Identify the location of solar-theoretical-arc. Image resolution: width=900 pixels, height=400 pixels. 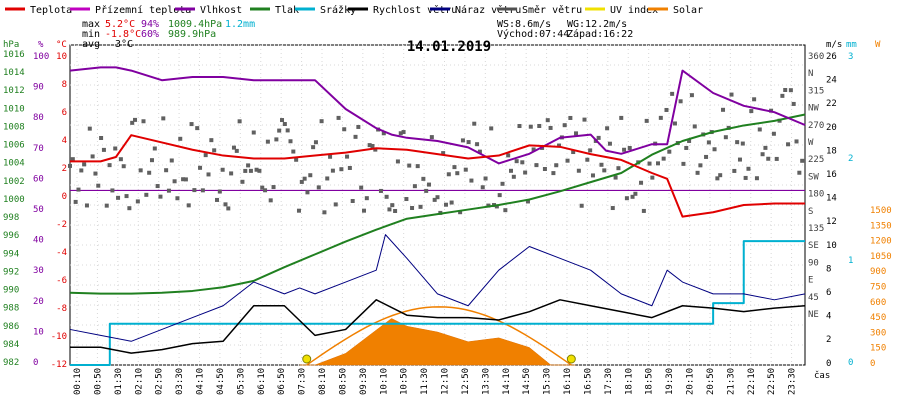
(439, 336).